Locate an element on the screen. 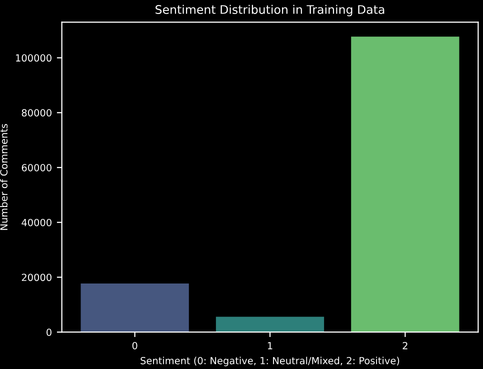 This screenshot has height=369, width=483. x-tick-label: 0 is located at coordinates (135, 346).